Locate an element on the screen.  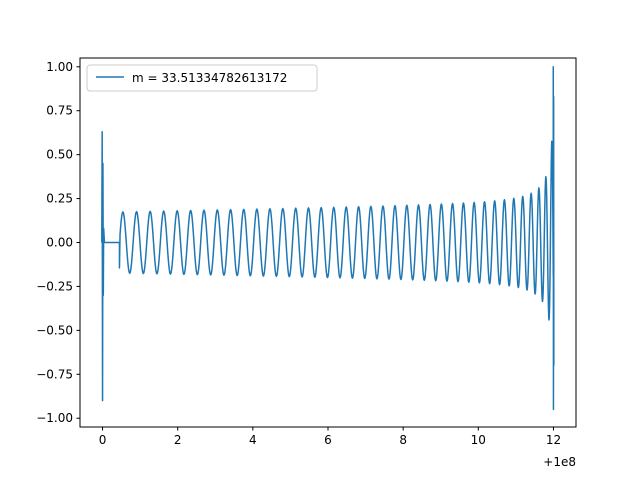
y-tick-label: −0.75 is located at coordinates (54, 374).